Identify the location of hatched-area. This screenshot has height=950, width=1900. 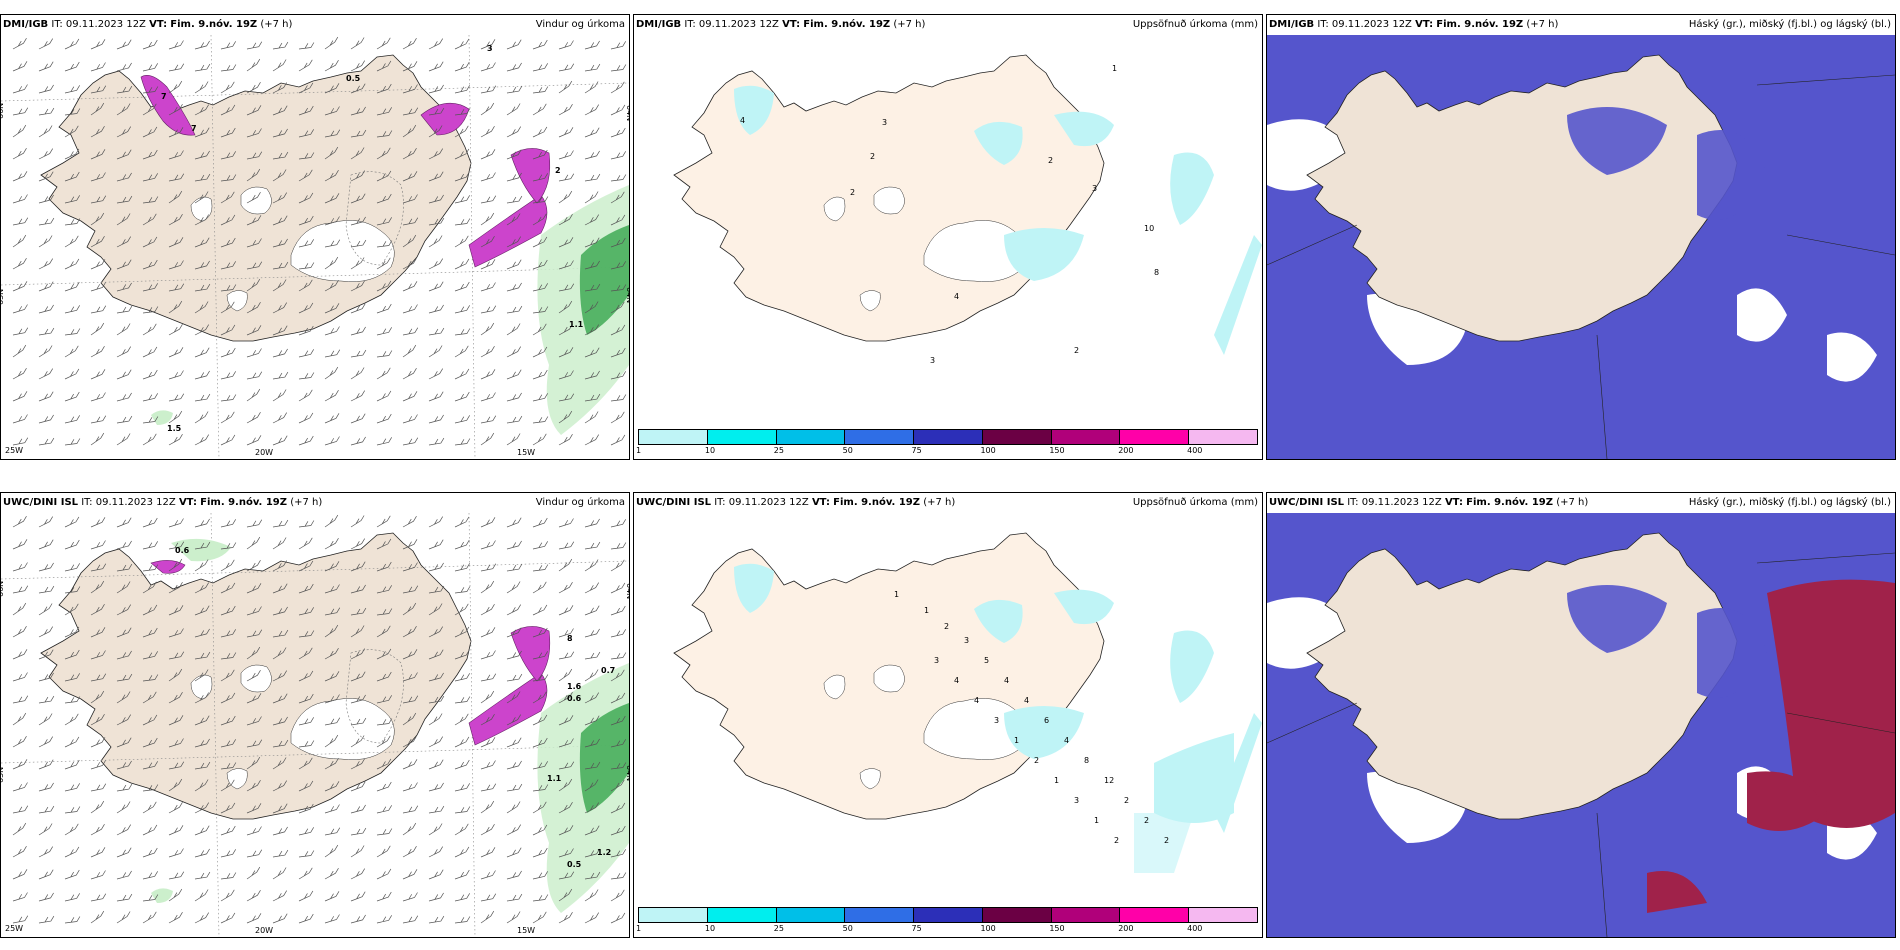
(374, 218).